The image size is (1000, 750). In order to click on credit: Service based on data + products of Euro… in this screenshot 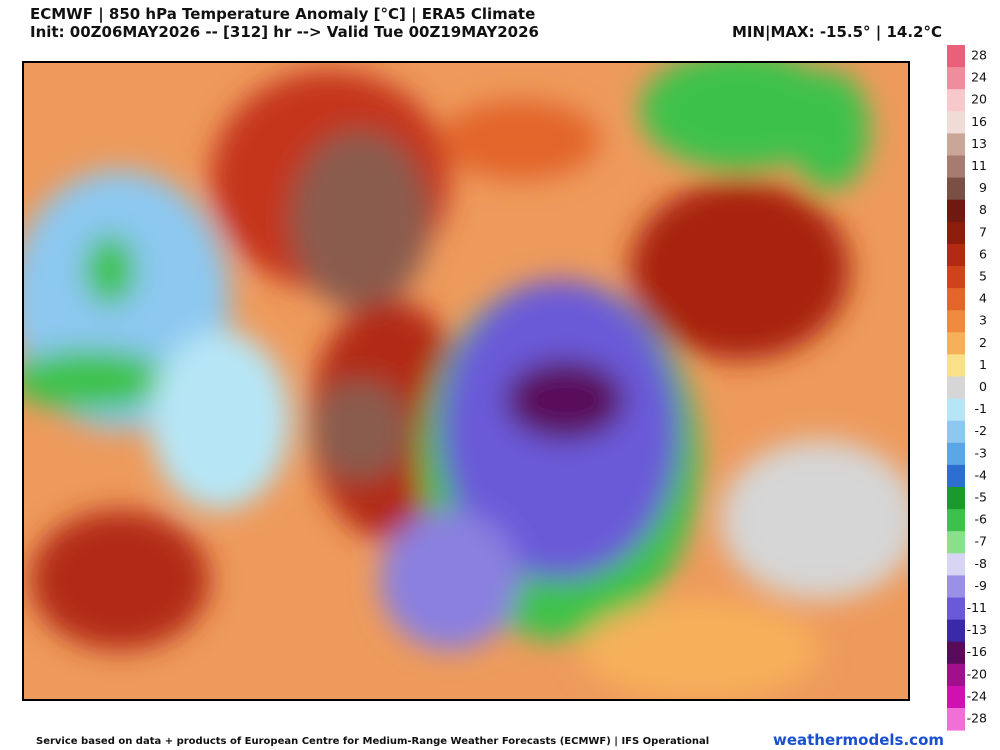, I will do `click(372, 741)`.